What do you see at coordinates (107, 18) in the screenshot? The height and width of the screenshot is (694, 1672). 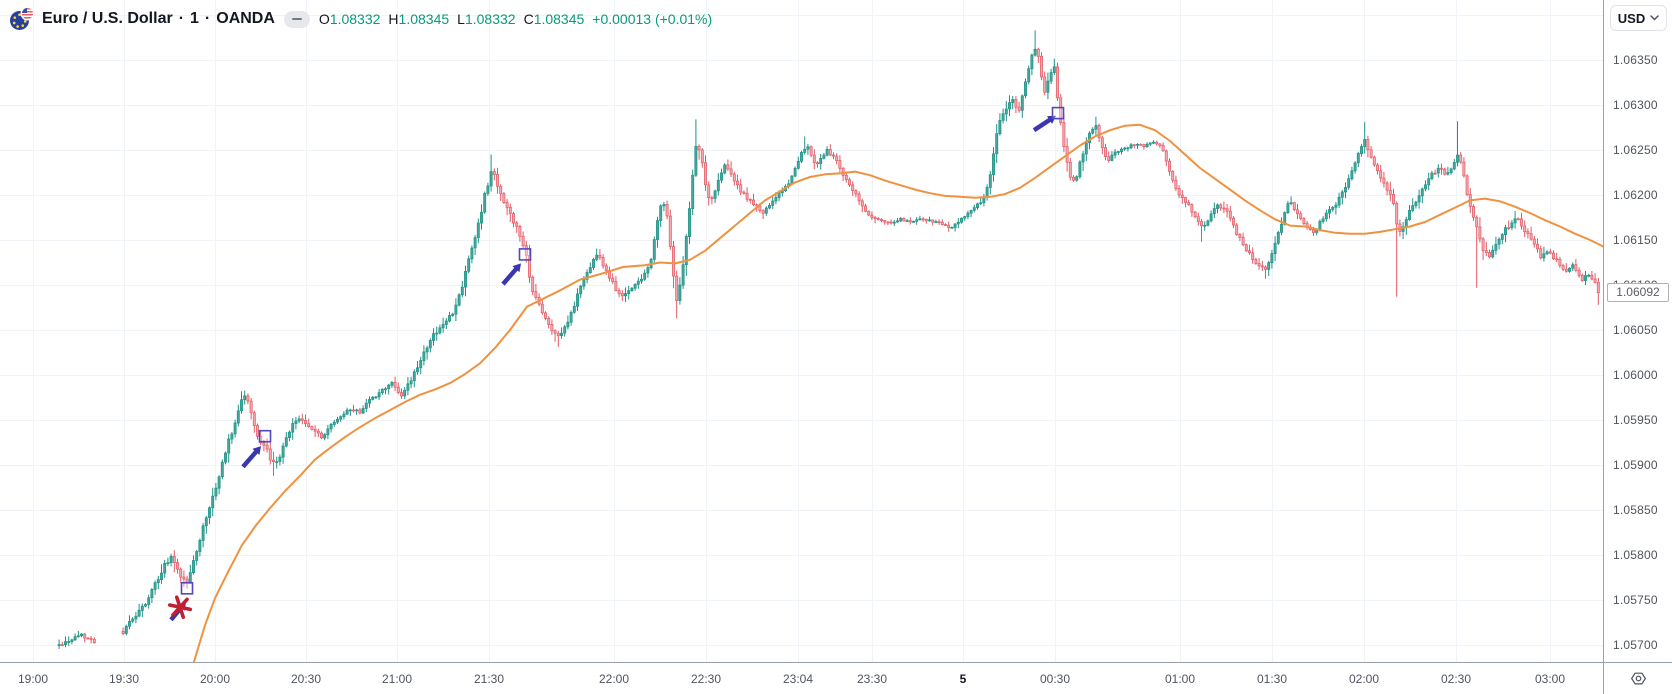 I see `symbol-name: Euro / U.S. Dollar` at bounding box center [107, 18].